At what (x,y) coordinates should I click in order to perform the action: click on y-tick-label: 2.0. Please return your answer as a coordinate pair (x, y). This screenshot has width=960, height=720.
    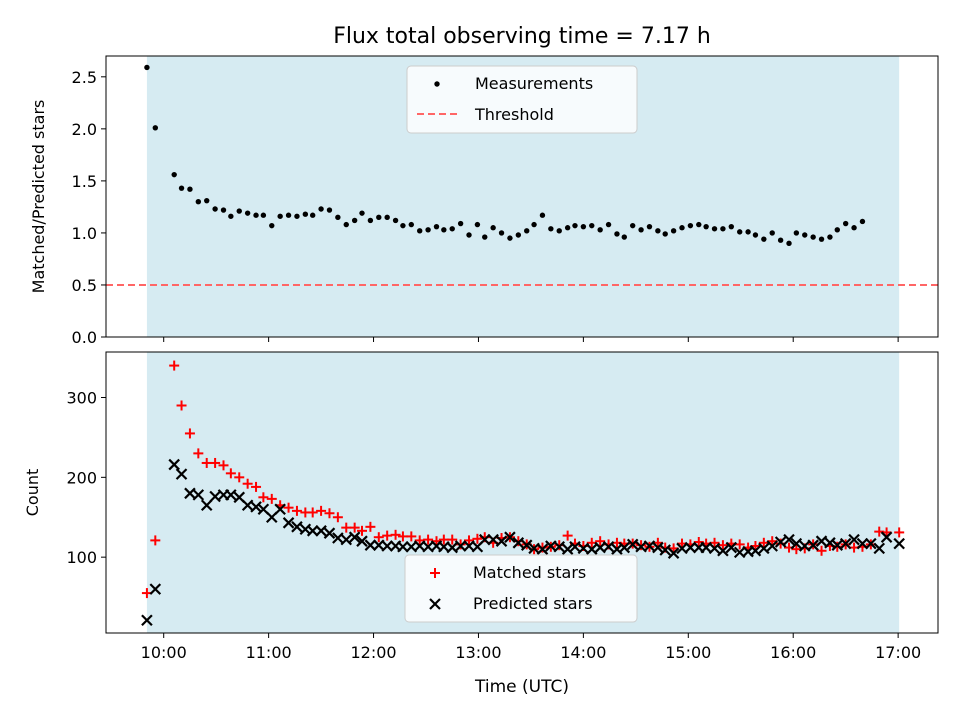
    Looking at the image, I should click on (84, 129).